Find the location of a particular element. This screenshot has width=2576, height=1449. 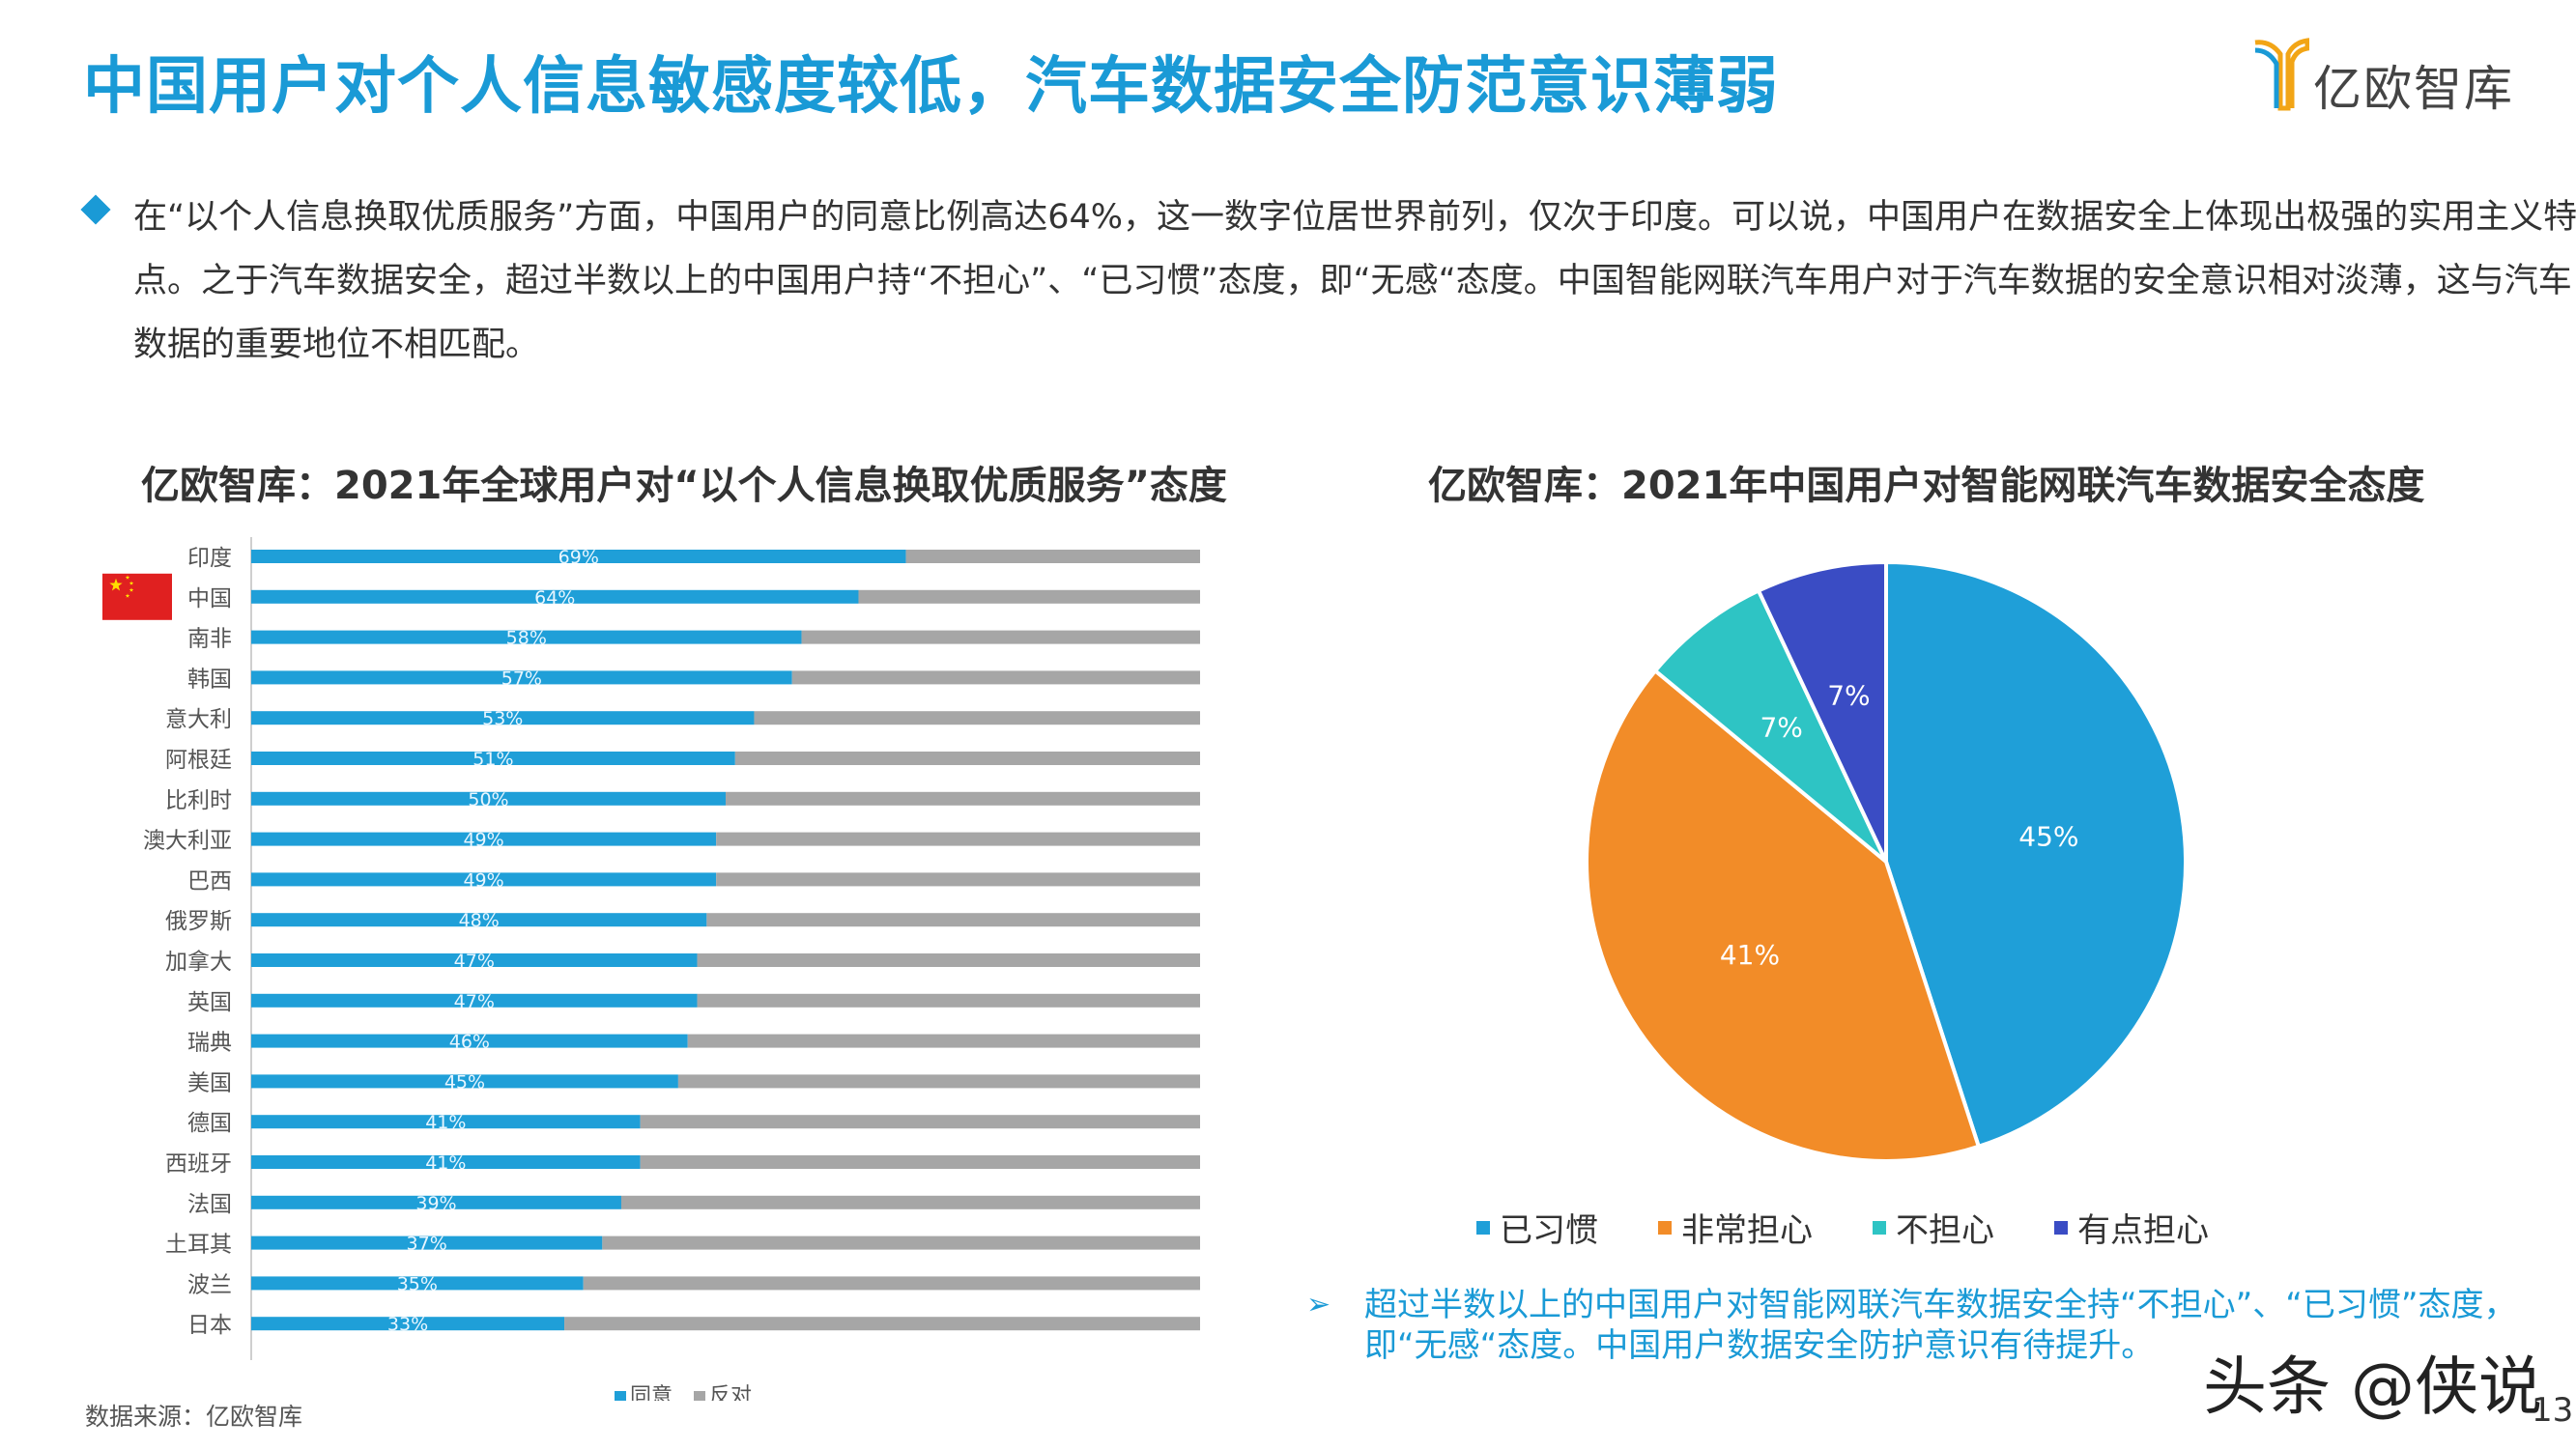

bar-data-label: 35% is located at coordinates (418, 1283).